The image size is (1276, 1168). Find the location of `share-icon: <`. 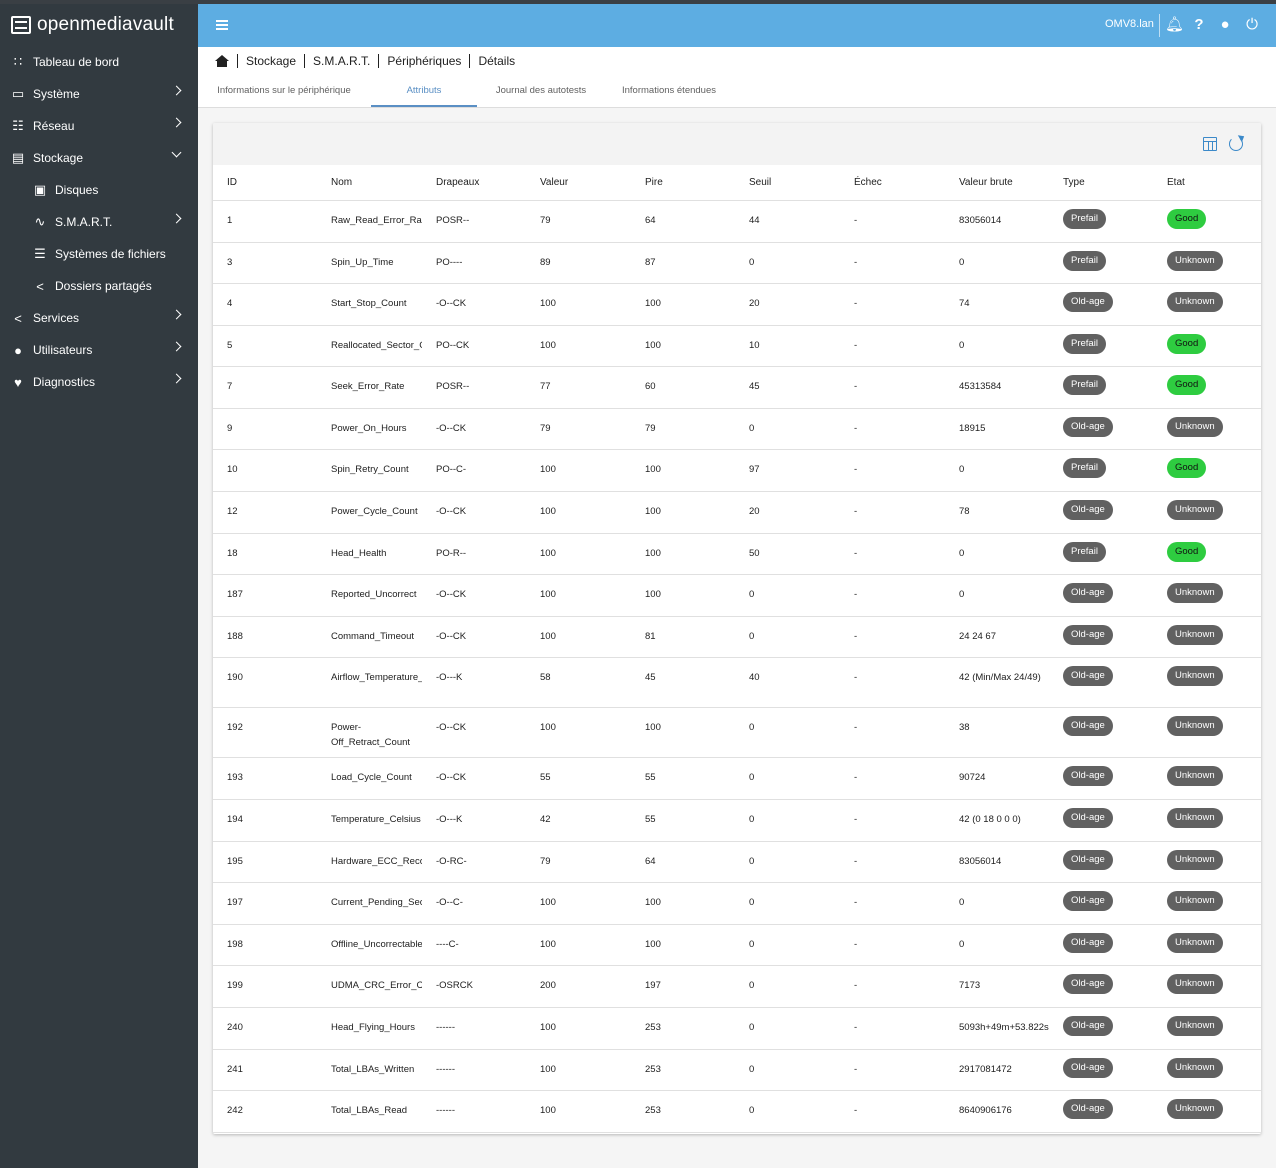

share-icon: < is located at coordinates (40, 286).